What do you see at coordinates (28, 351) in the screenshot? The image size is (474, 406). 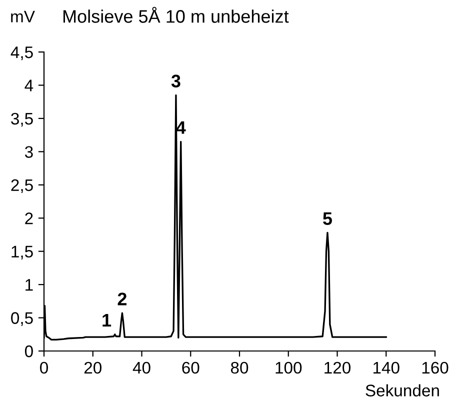 I see `y-tick-label: 0` at bounding box center [28, 351].